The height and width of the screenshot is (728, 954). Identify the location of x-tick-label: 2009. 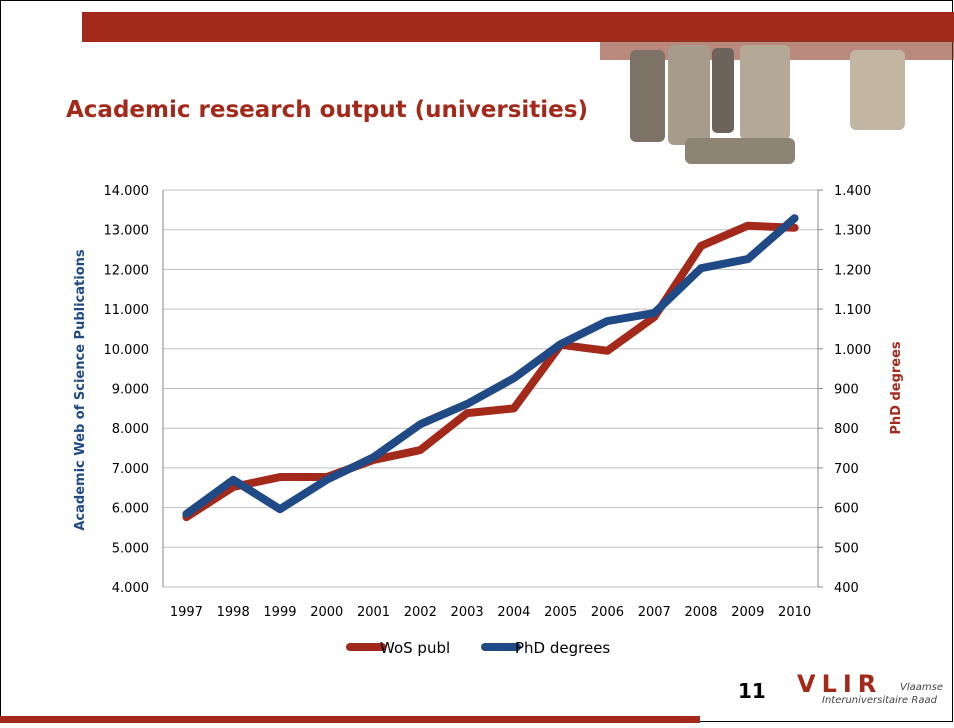
(747, 612).